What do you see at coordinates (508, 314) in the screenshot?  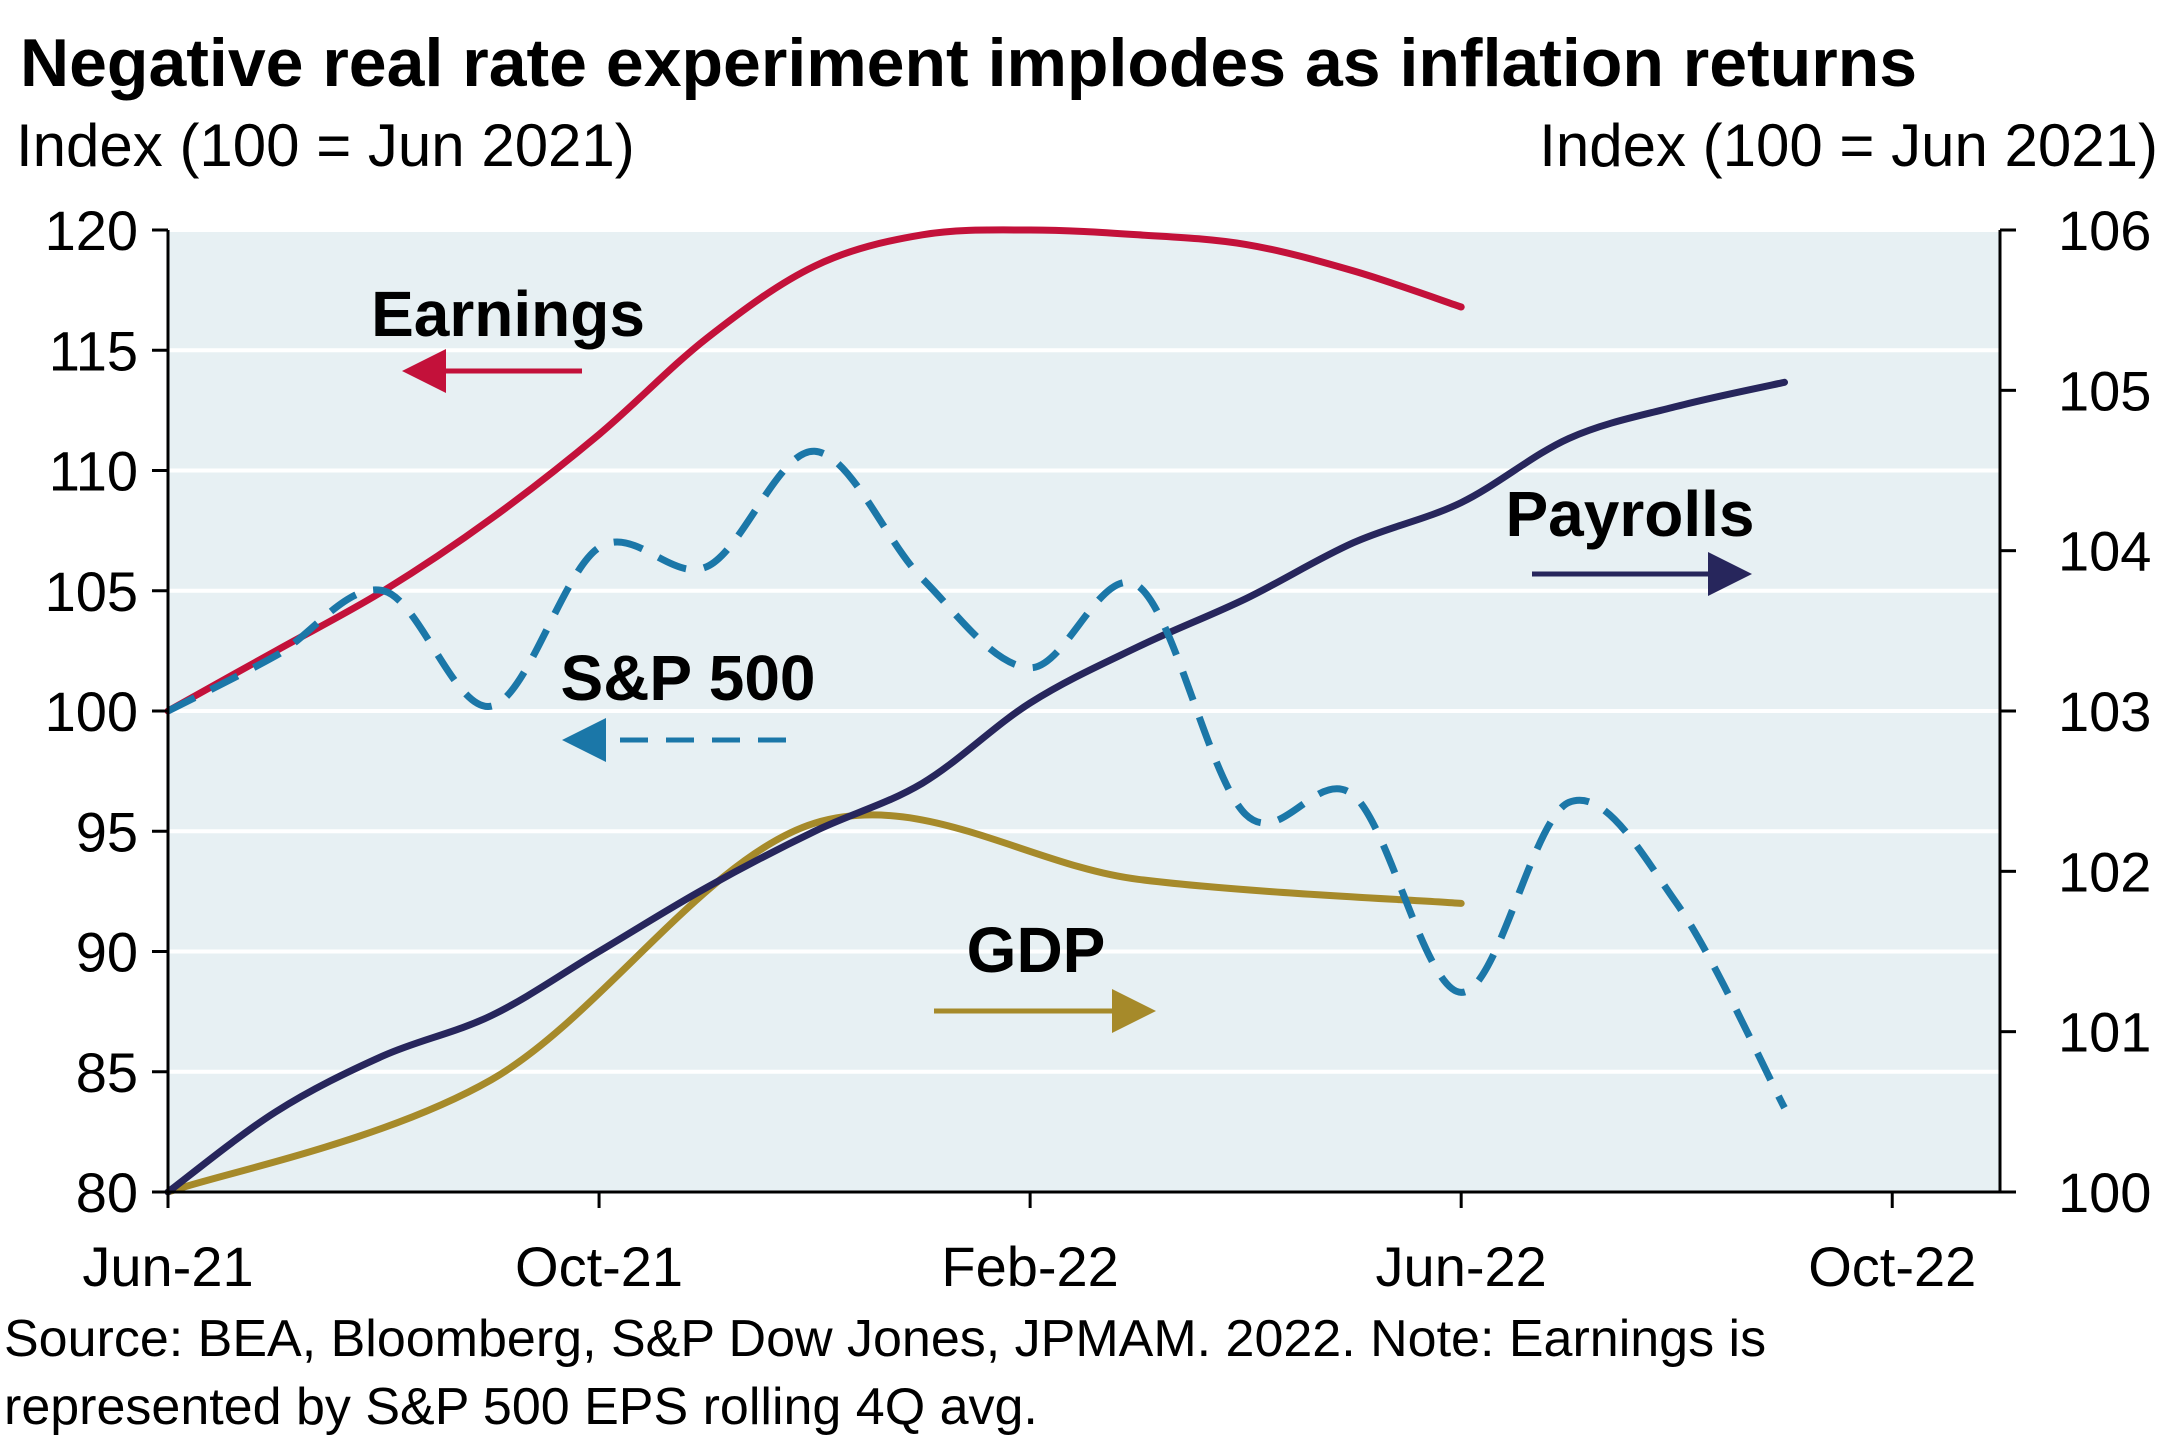 I see `series-label-earnings: Earnings` at bounding box center [508, 314].